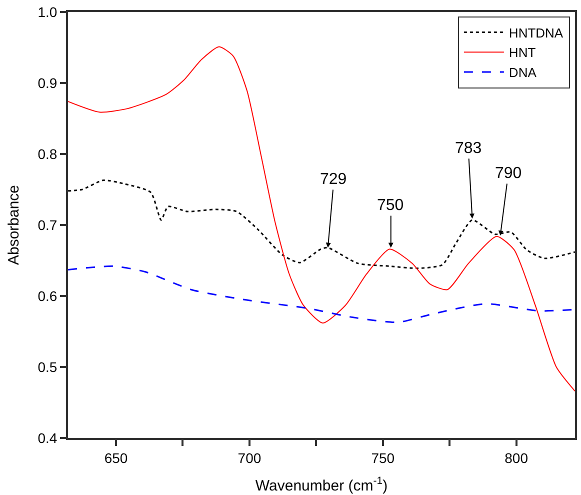  What do you see at coordinates (48, 12) in the screenshot?
I see `y-tick-label: 1.0` at bounding box center [48, 12].